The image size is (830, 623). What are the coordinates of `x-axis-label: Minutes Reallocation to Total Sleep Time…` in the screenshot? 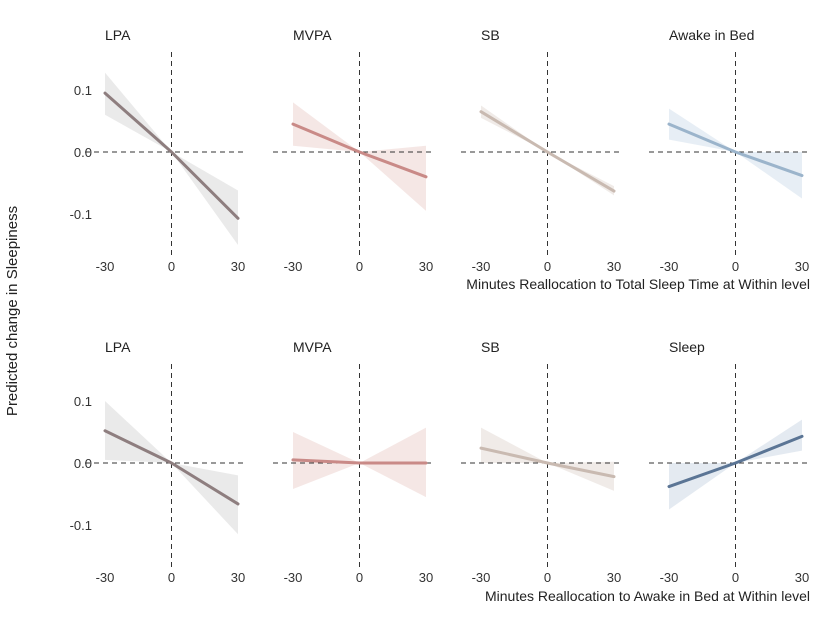 It's located at (638, 284).